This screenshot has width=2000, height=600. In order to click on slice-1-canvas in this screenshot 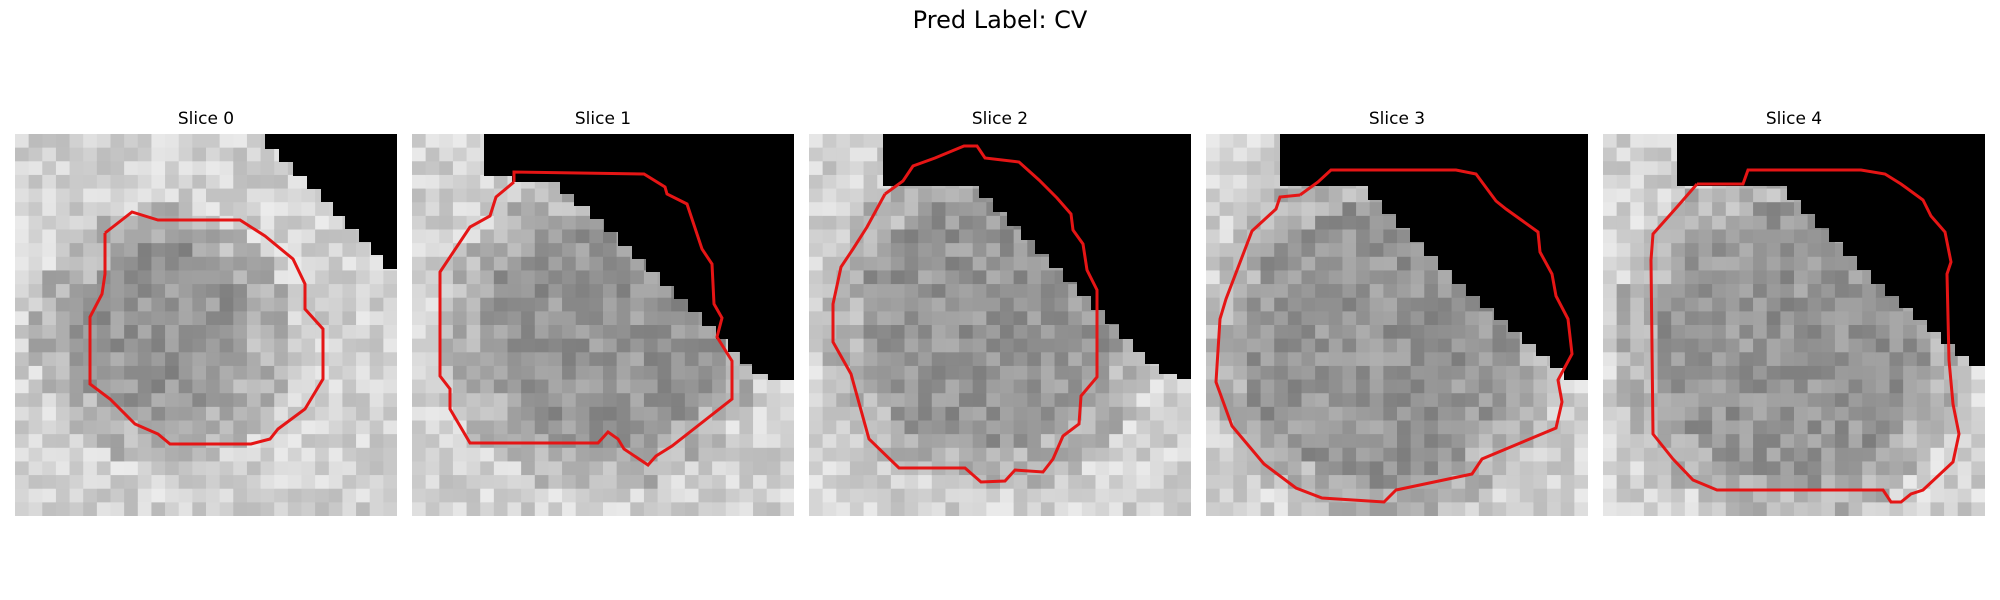, I will do `click(603, 325)`.